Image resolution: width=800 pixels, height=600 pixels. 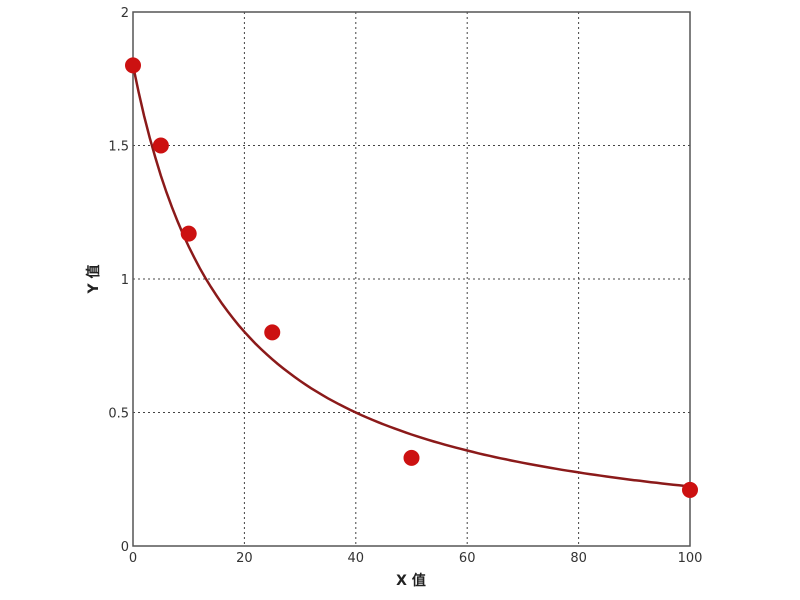 What do you see at coordinates (244, 558) in the screenshot?
I see `x-tick-label: 20` at bounding box center [244, 558].